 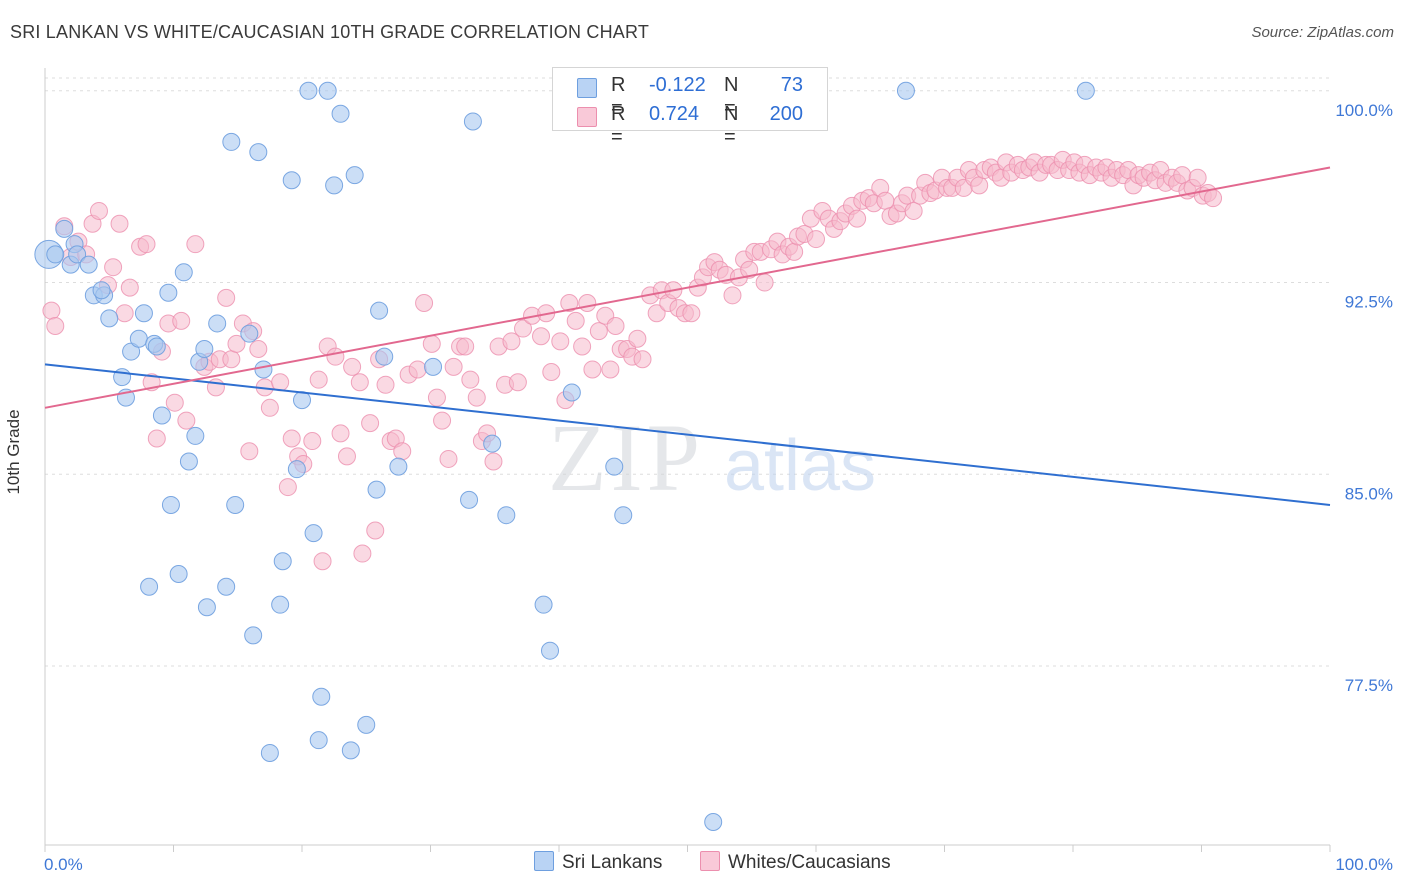 What do you see at coordinates (626, 457) in the screenshot?
I see `watermark-zip: ZIP` at bounding box center [626, 457].